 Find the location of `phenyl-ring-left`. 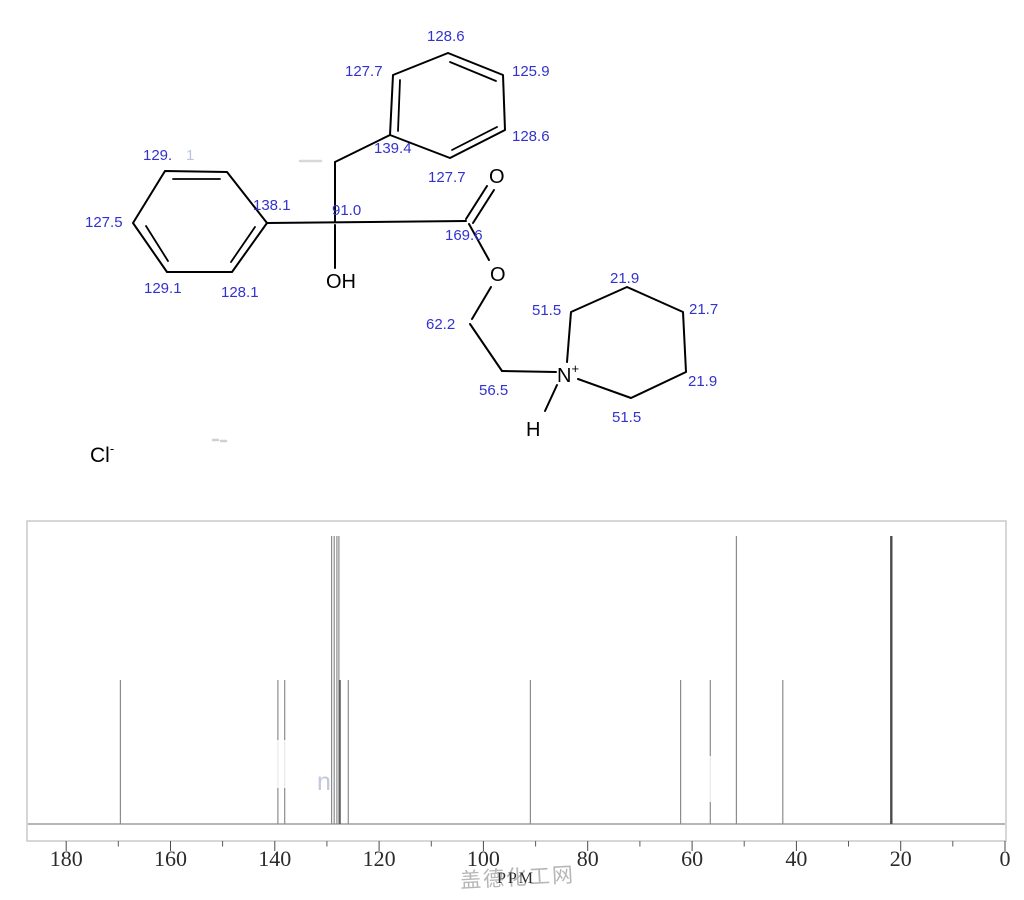

phenyl-ring-left is located at coordinates (200, 221).